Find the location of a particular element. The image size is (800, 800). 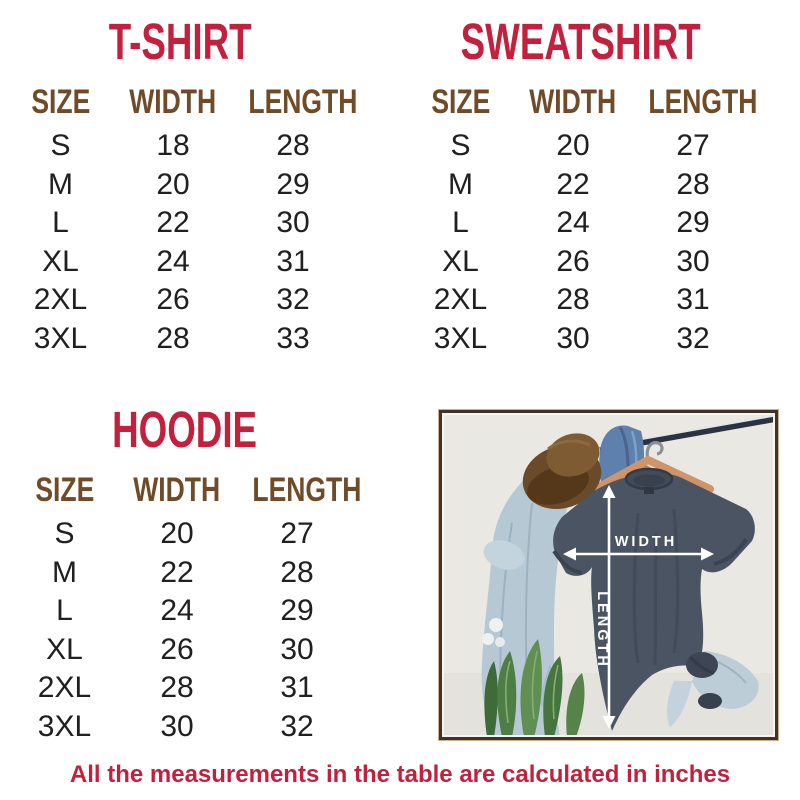

size-row: XL 24 31 is located at coordinates (180, 262).